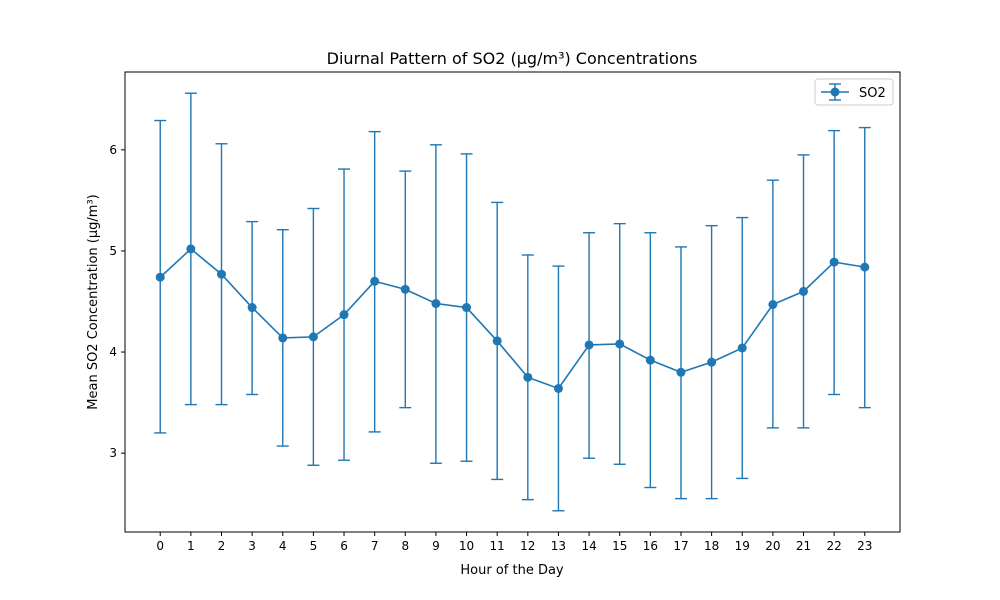 This screenshot has width=1000, height=600. I want to click on x-tick-label: 3, so click(252, 546).